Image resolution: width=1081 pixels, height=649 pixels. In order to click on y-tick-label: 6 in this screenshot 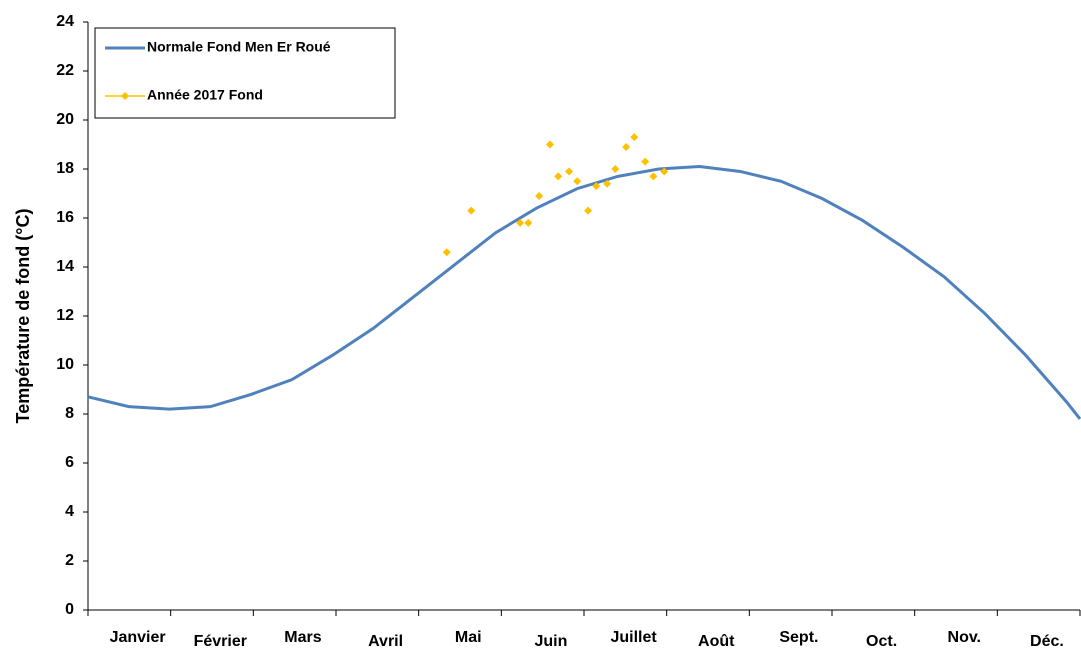, I will do `click(69, 462)`.